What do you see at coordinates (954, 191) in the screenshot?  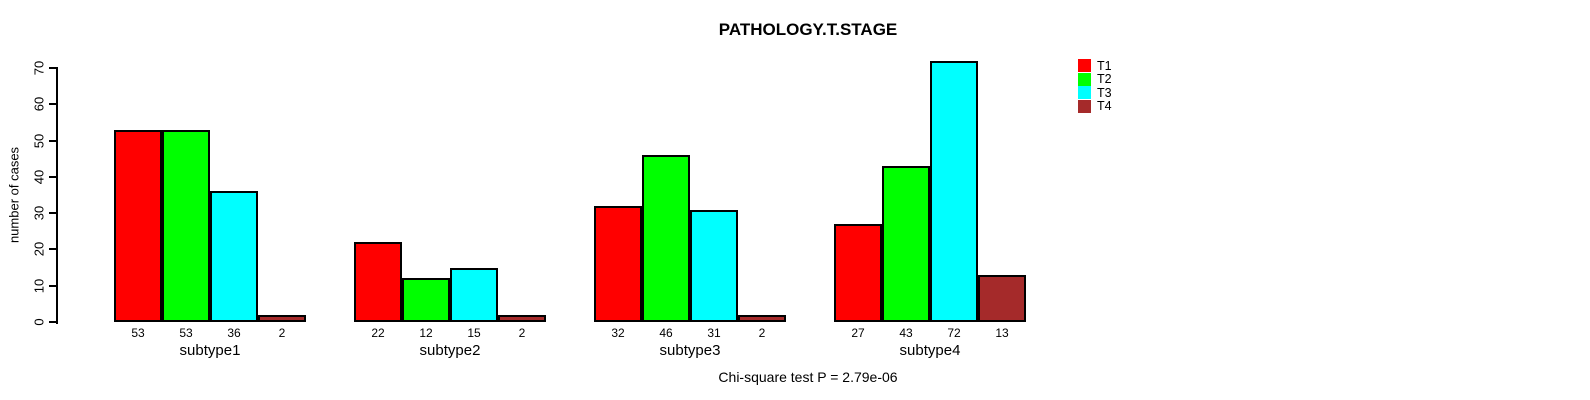 I see `bar-t3-subtype4` at bounding box center [954, 191].